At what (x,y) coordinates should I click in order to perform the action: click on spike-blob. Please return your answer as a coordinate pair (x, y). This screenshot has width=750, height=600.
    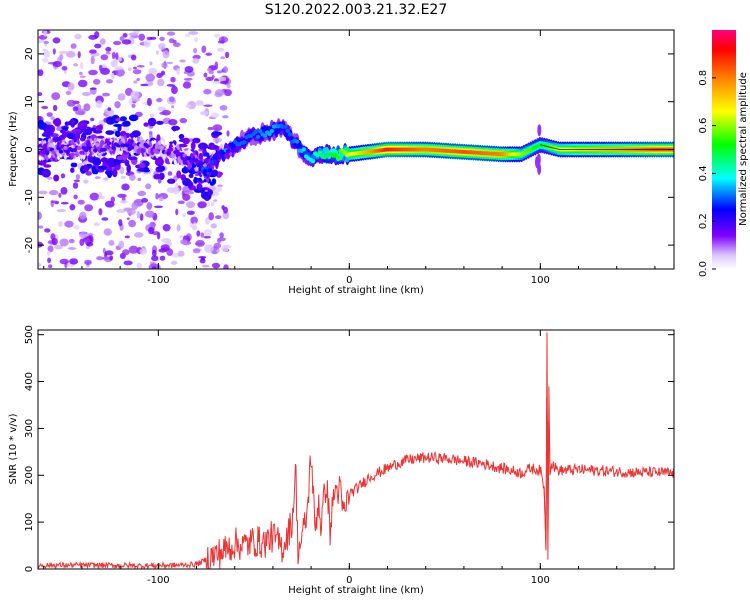
    Looking at the image, I should click on (538, 159).